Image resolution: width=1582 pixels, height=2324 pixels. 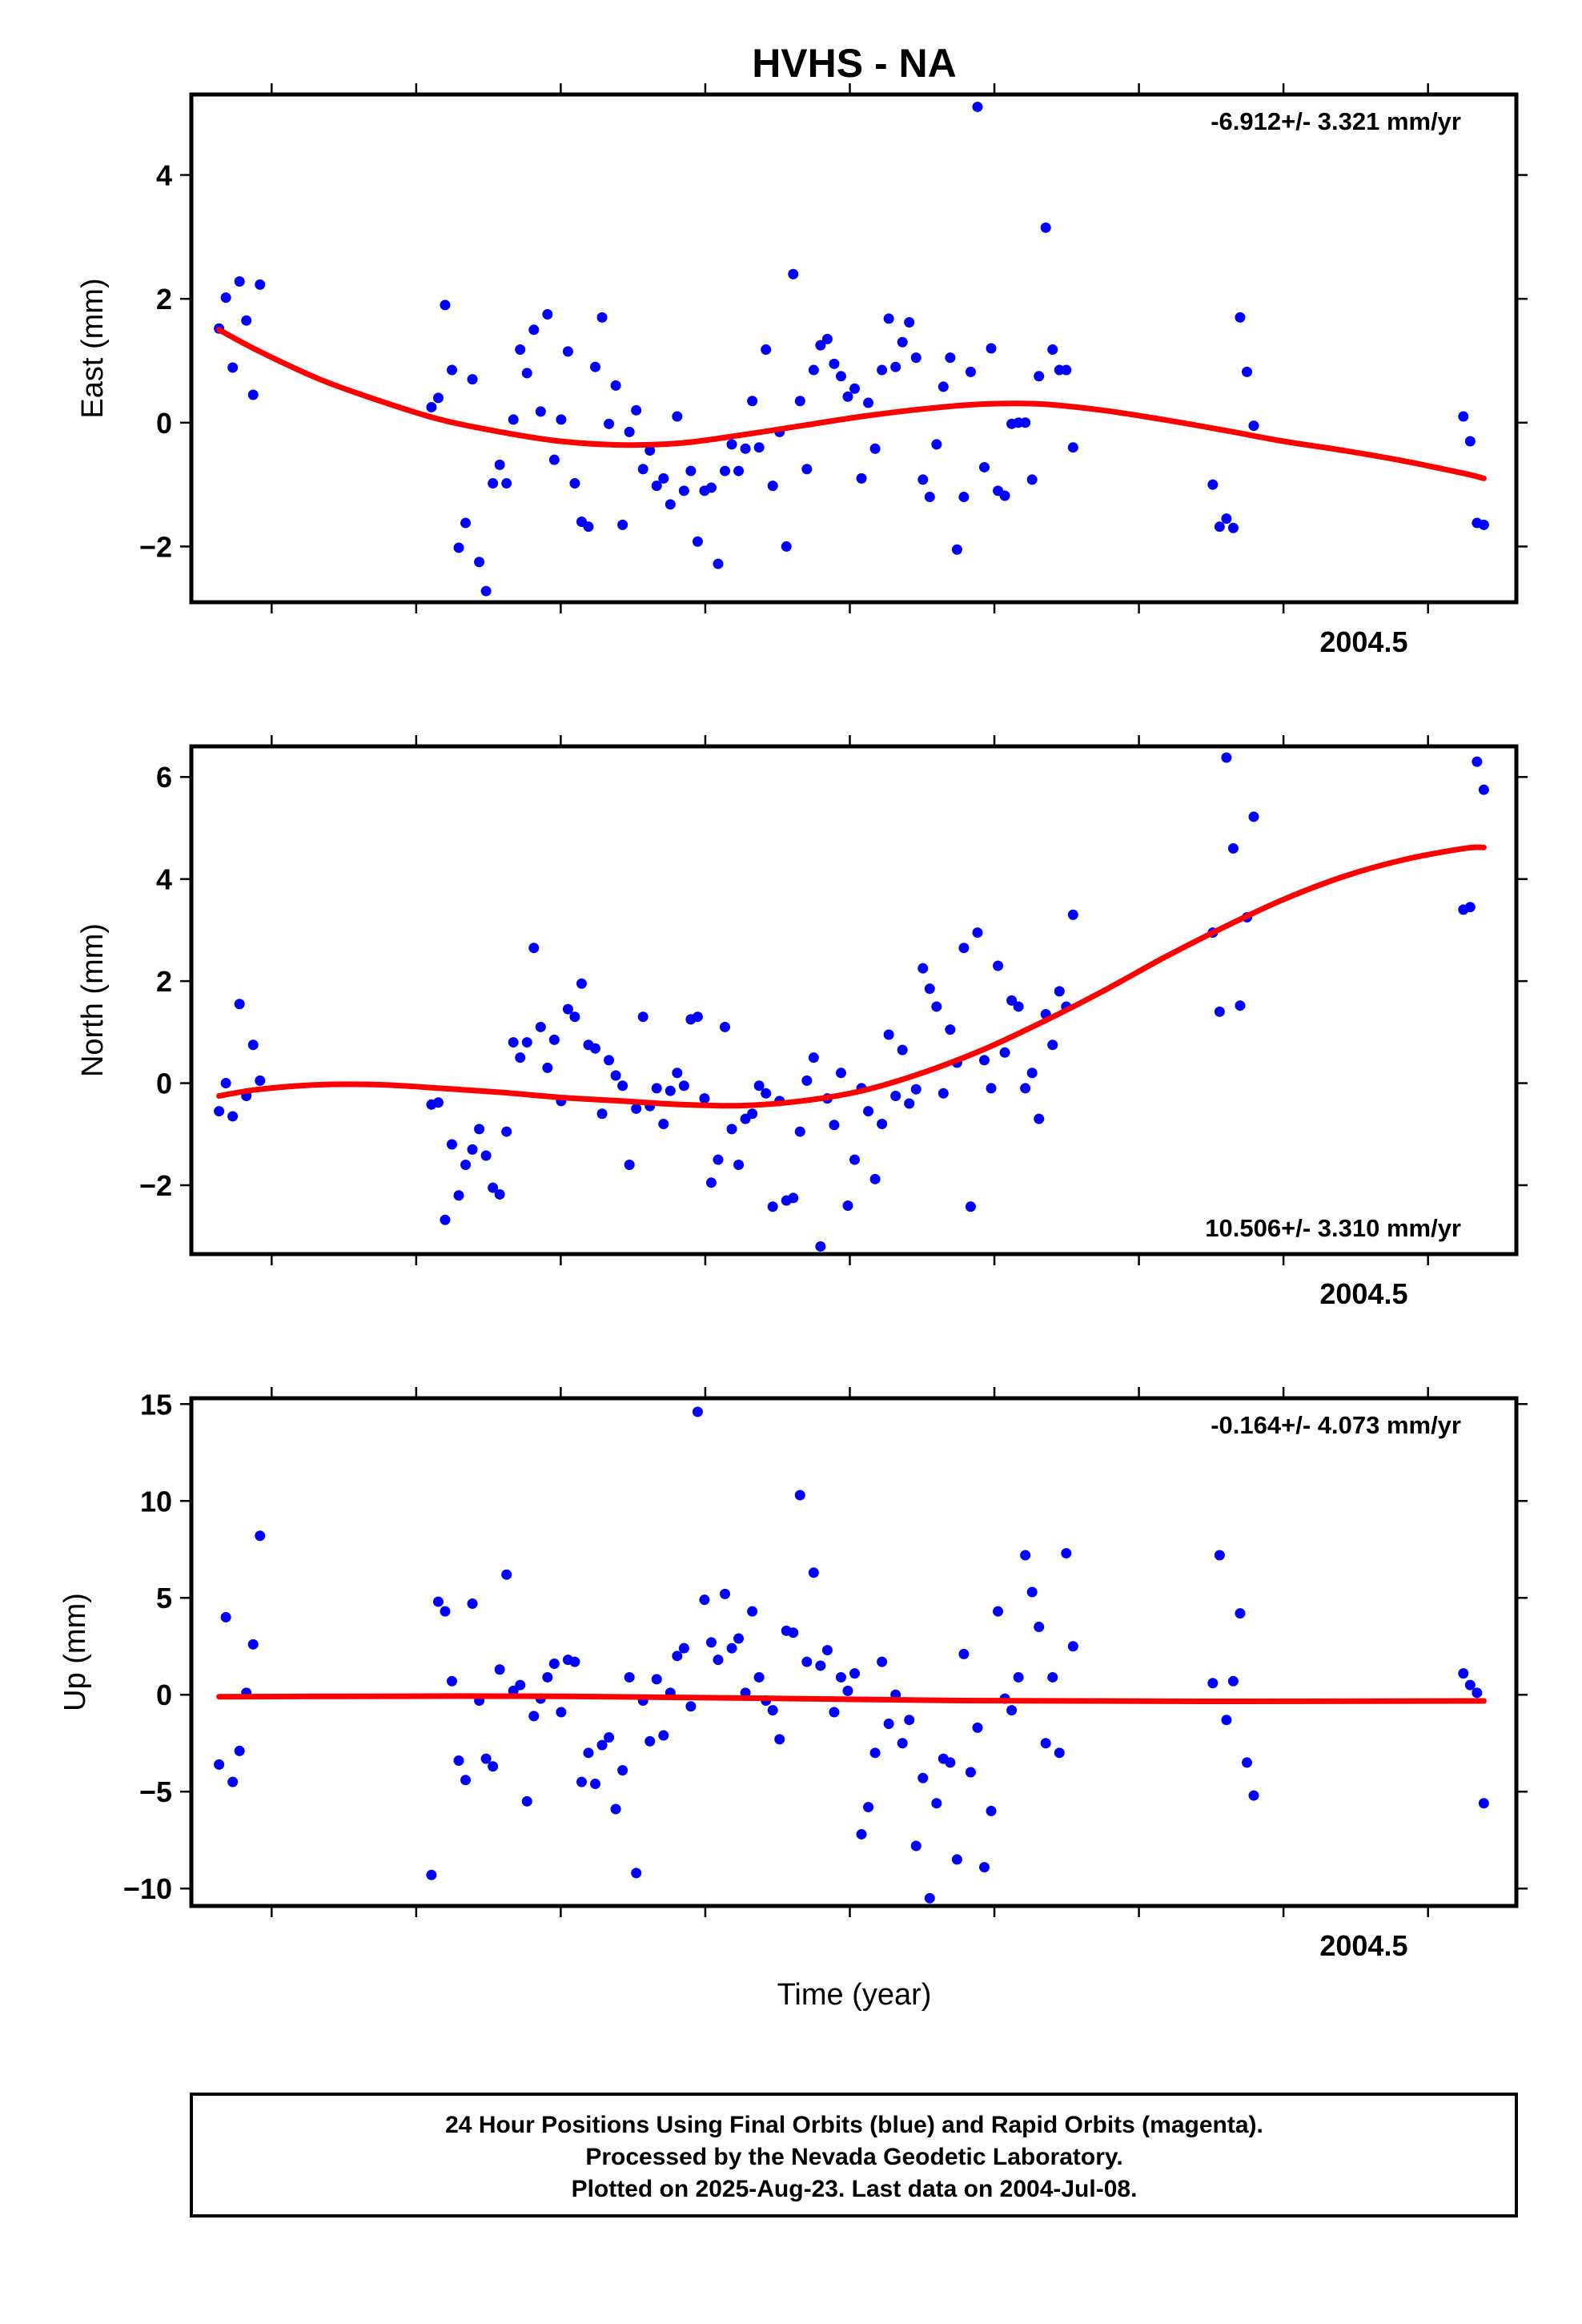 I want to click on north-y-tick-label: 4, so click(x=164, y=880).